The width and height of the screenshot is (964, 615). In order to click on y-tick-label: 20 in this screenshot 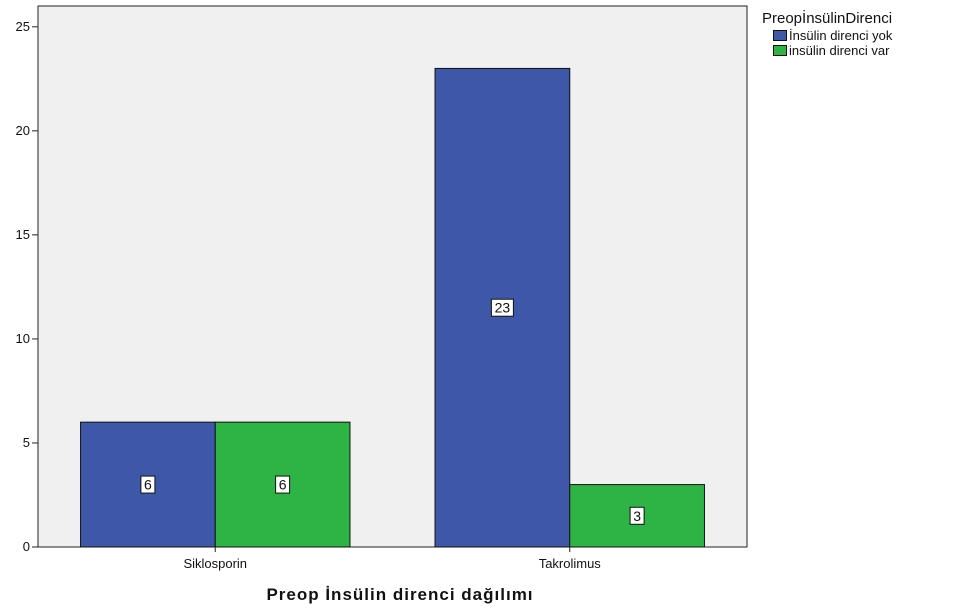, I will do `click(23, 130)`.